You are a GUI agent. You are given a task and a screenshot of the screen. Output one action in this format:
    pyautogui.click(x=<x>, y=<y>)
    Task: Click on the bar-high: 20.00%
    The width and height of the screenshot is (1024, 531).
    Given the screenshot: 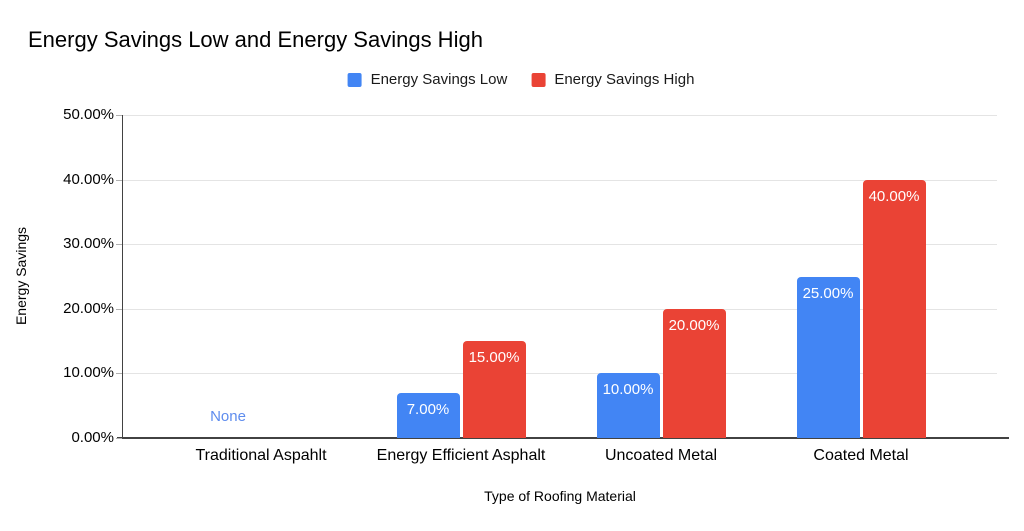 What is the action you would take?
    pyautogui.click(x=694, y=373)
    